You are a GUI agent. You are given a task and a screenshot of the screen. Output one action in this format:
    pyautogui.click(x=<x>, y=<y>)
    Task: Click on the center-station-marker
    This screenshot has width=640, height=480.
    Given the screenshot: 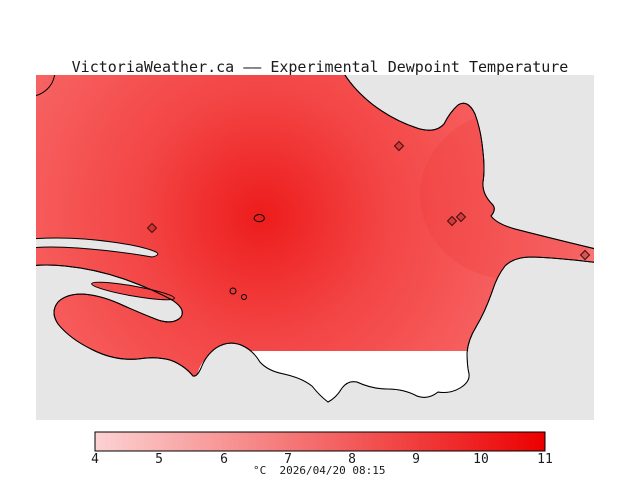 What is the action you would take?
    pyautogui.click(x=259, y=218)
    